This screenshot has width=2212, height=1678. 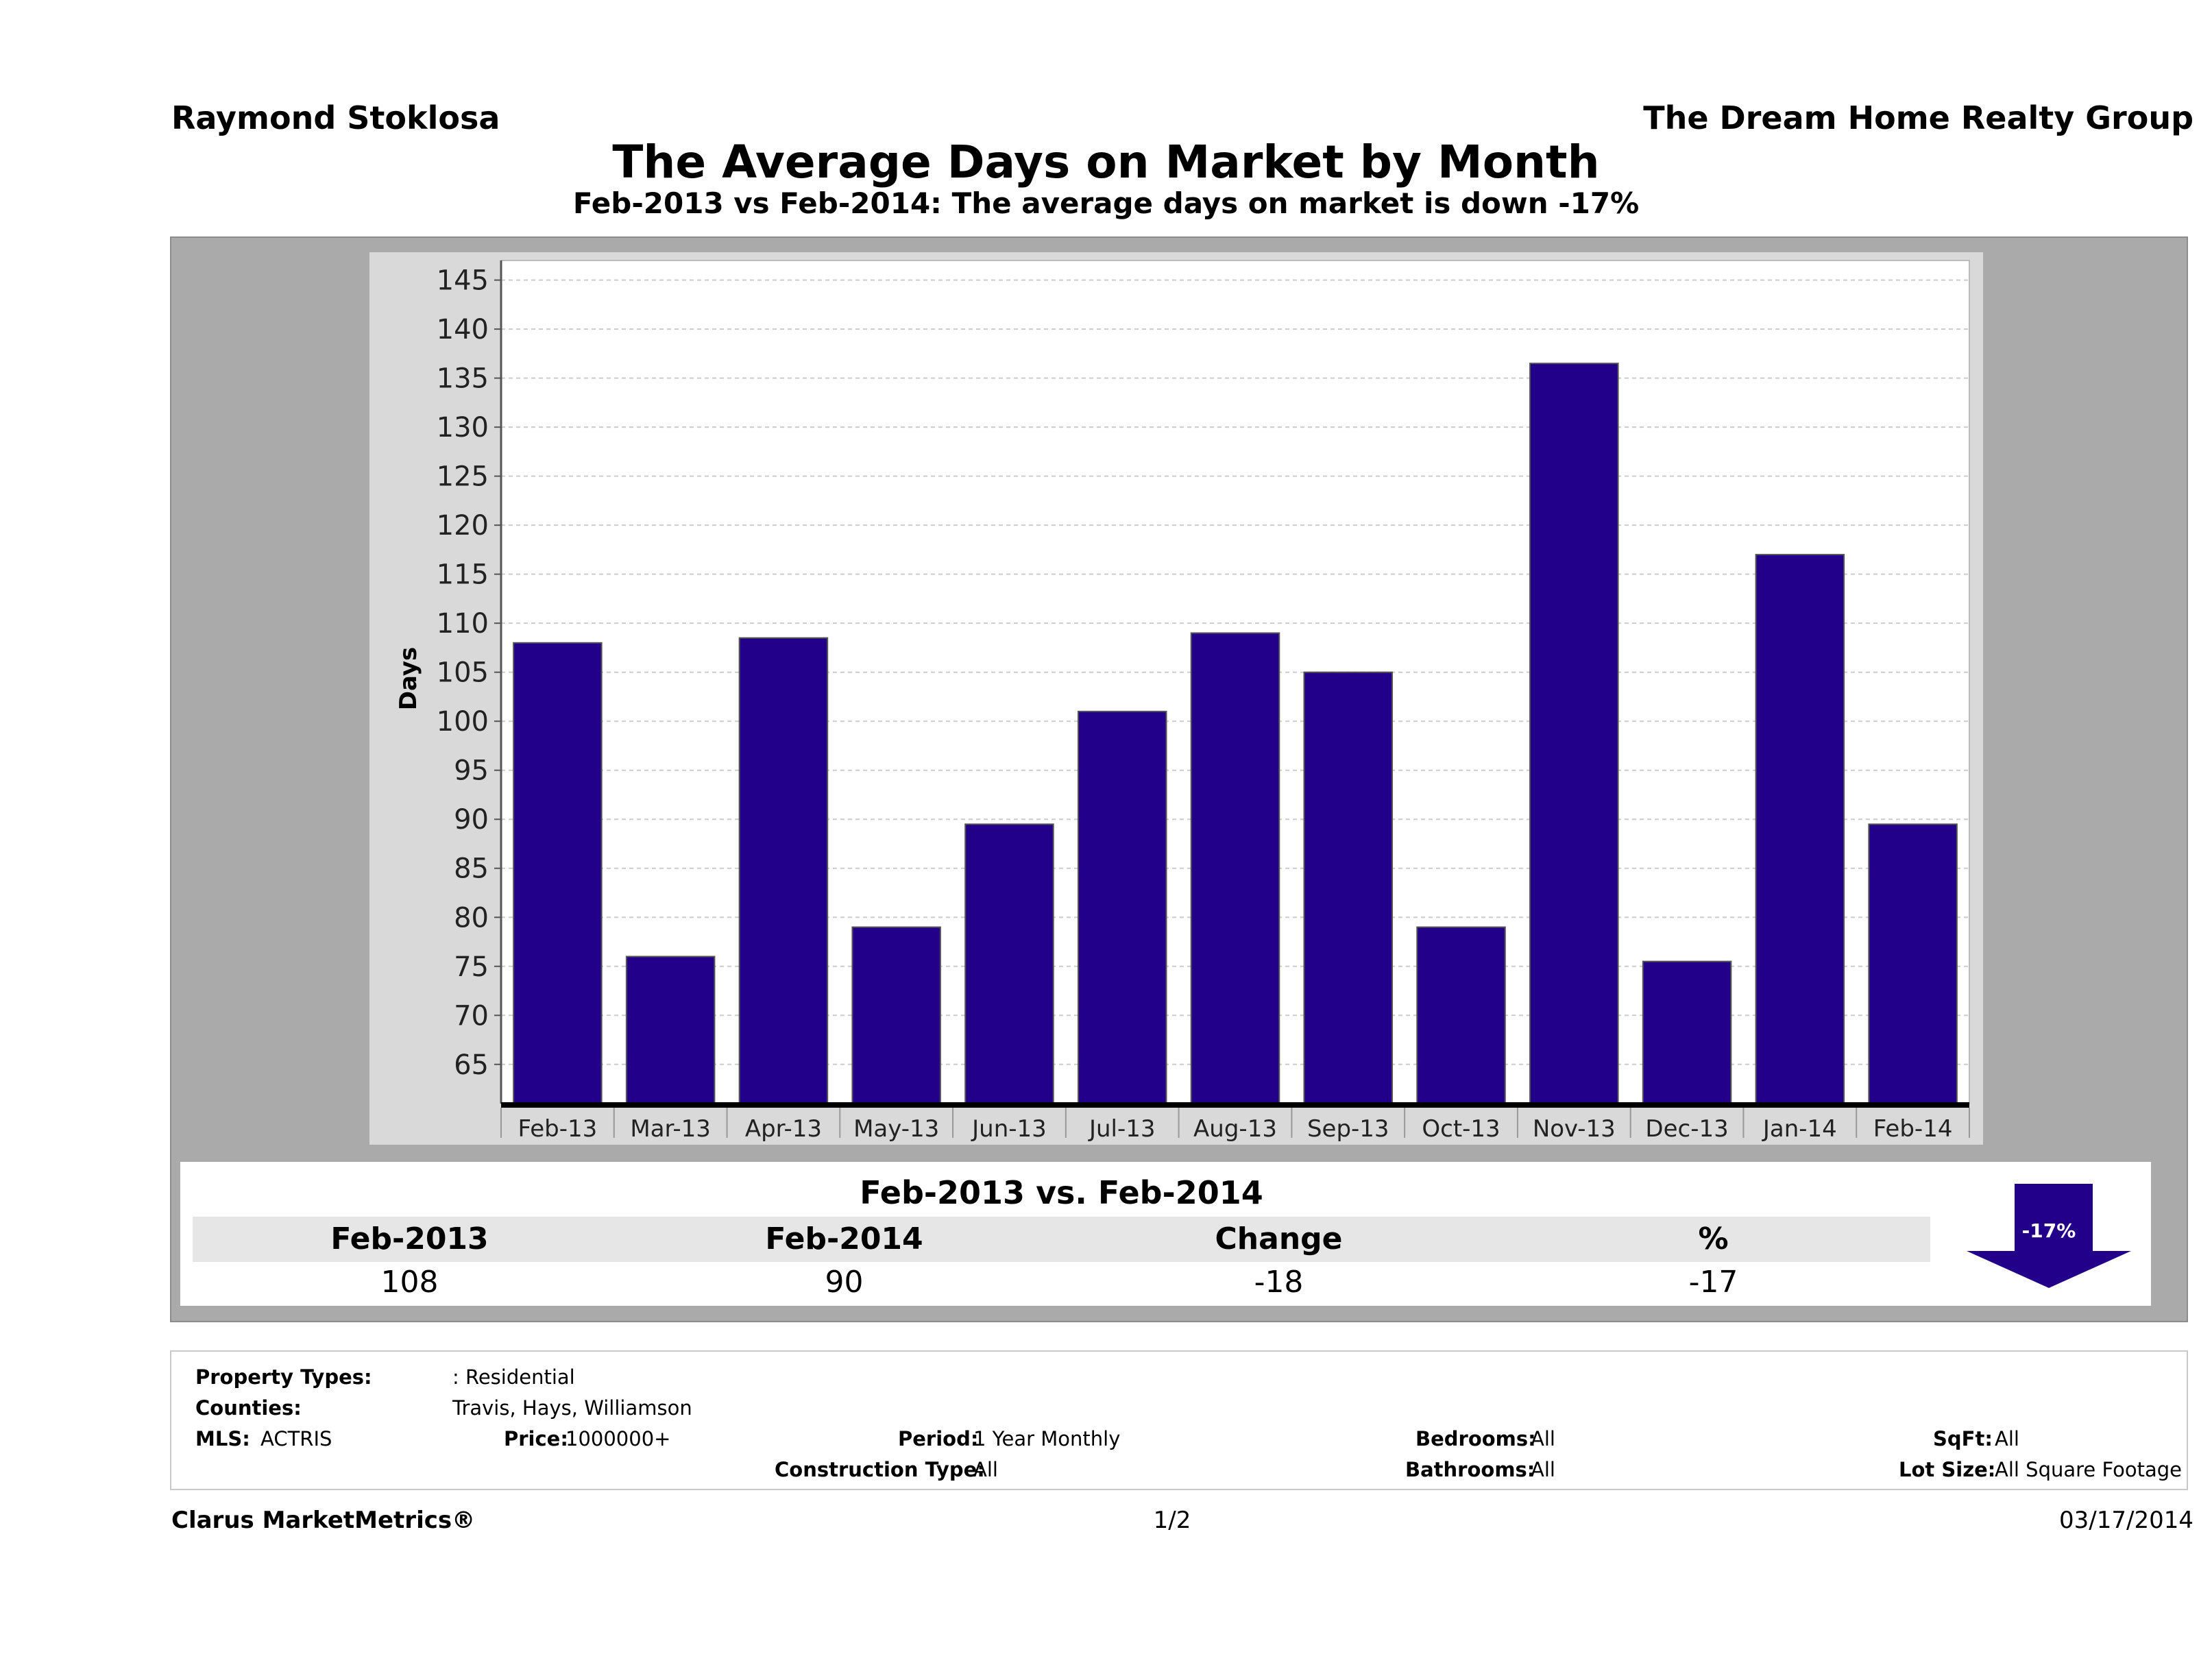 What do you see at coordinates (2126, 1521) in the screenshot?
I see `report-date: 03/17/2014` at bounding box center [2126, 1521].